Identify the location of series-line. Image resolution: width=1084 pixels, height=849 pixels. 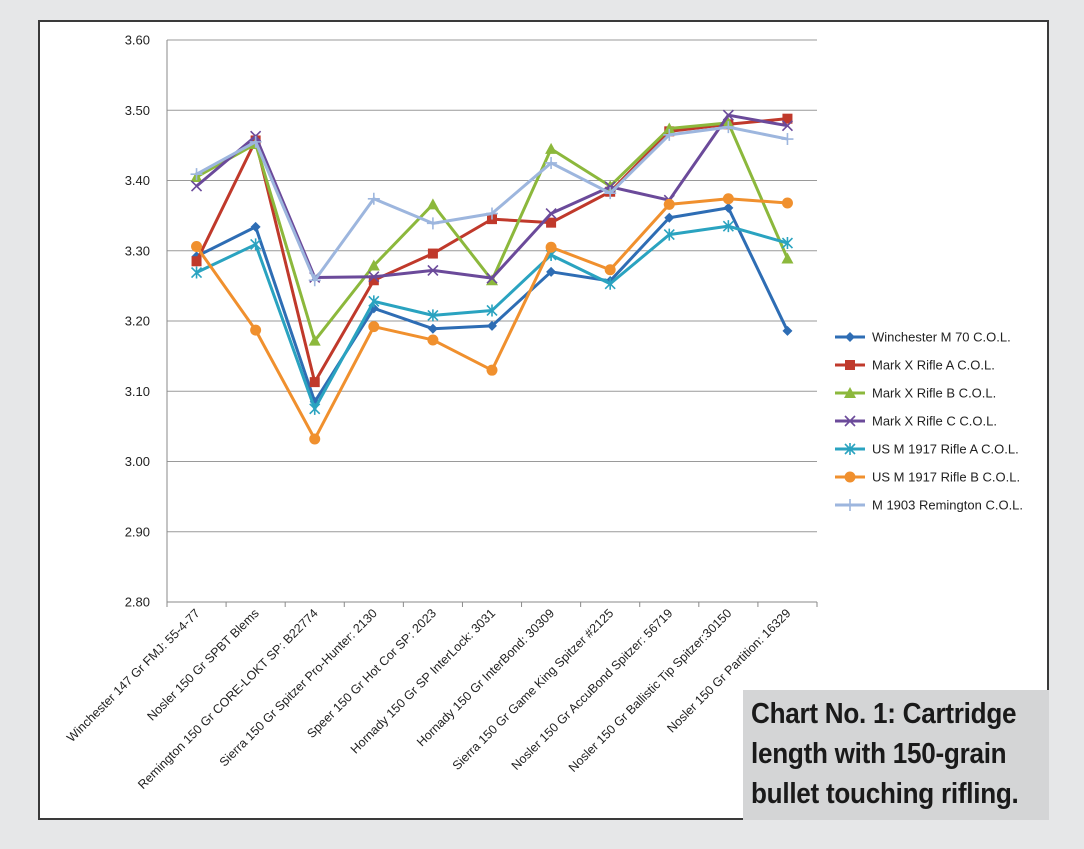
(491, 196).